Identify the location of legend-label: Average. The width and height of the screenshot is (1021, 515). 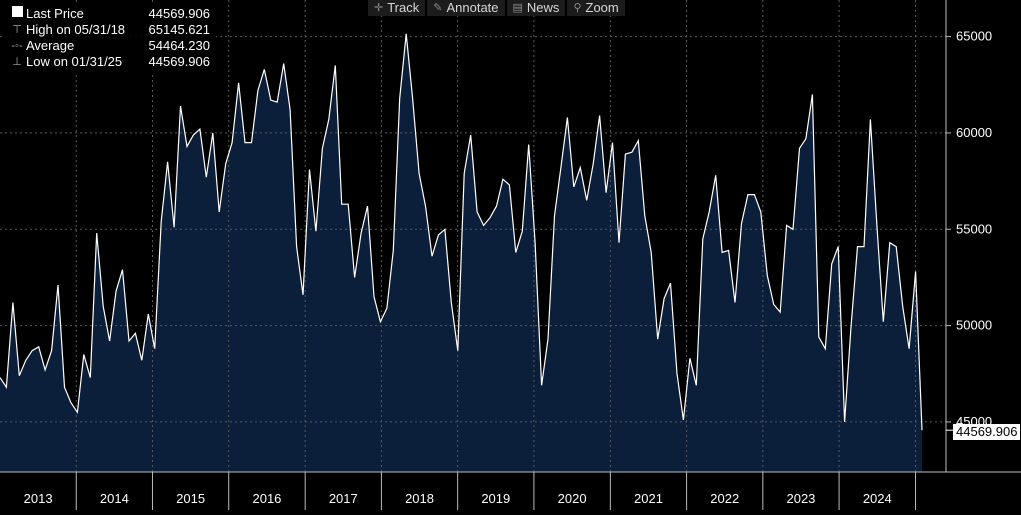
(50, 45).